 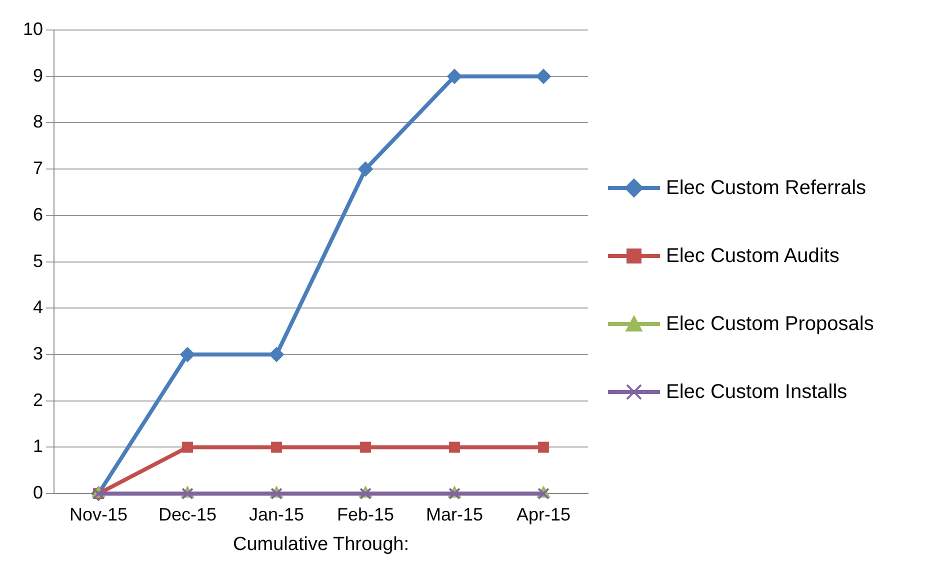 I want to click on y-tick-label: 7, so click(x=38, y=168).